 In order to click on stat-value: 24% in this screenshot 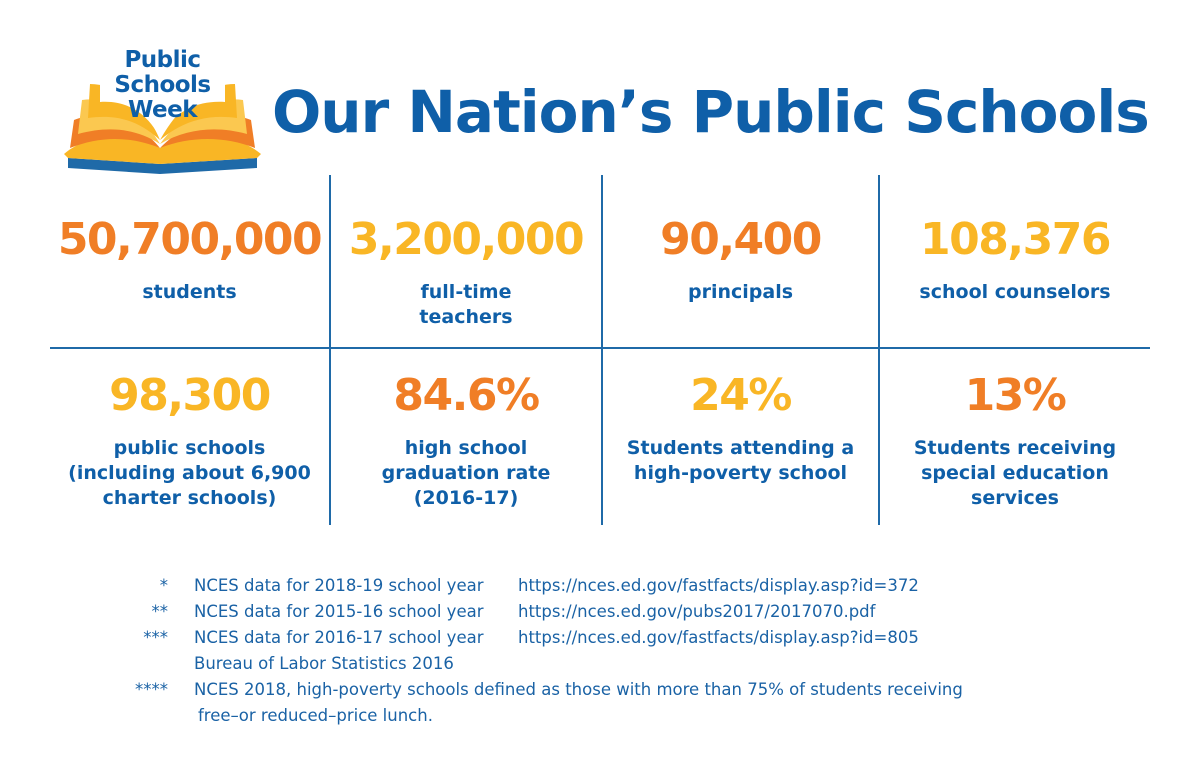, I will do `click(741, 395)`.